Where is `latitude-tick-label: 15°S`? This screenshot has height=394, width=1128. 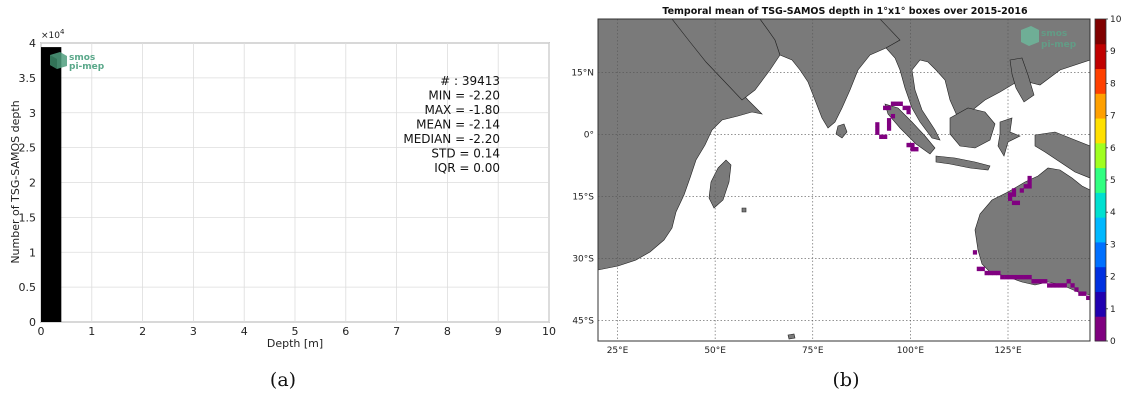
latitude-tick-label: 15°S is located at coordinates (583, 198).